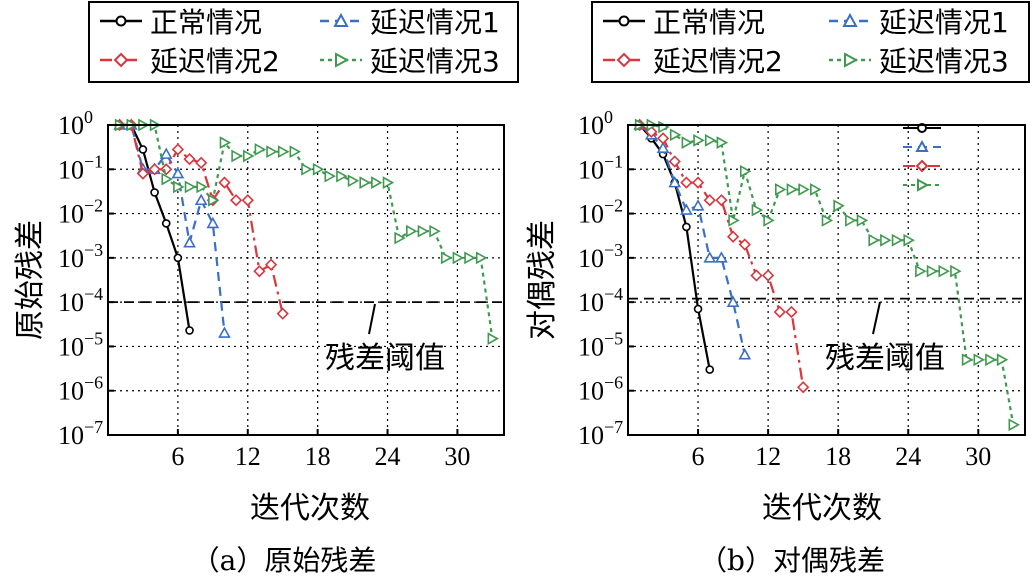 Image resolution: width=1036 pixels, height=581 pixels. I want to click on legend-b-label-delay1: 延迟情况1, so click(944, 22).